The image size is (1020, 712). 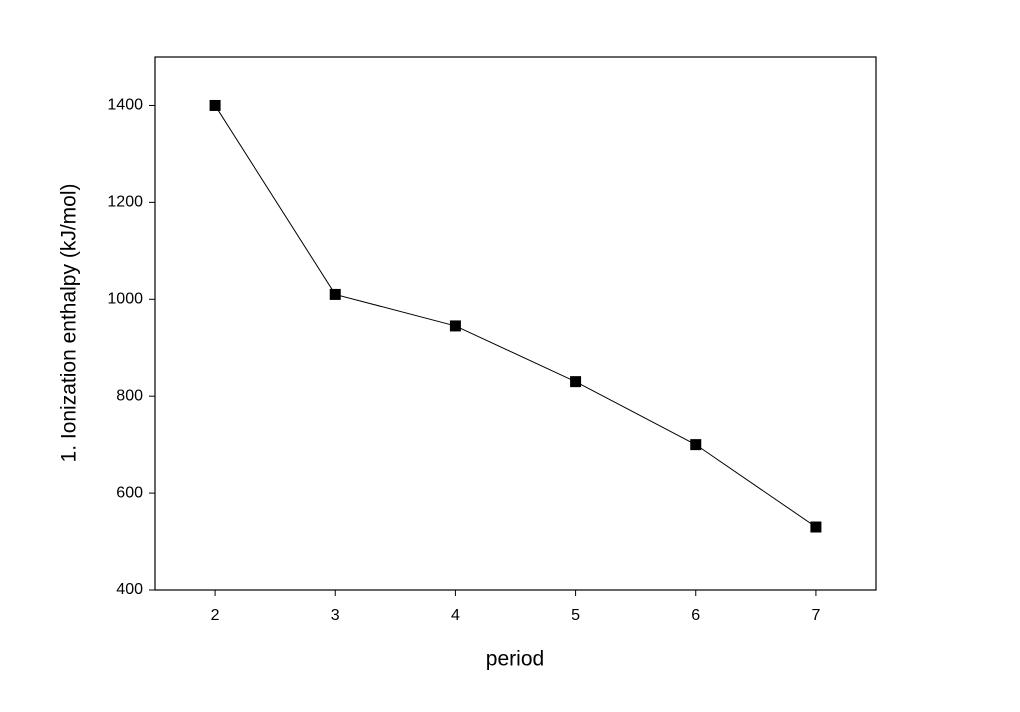 I want to click on x-tick-label: 7, so click(x=815, y=615).